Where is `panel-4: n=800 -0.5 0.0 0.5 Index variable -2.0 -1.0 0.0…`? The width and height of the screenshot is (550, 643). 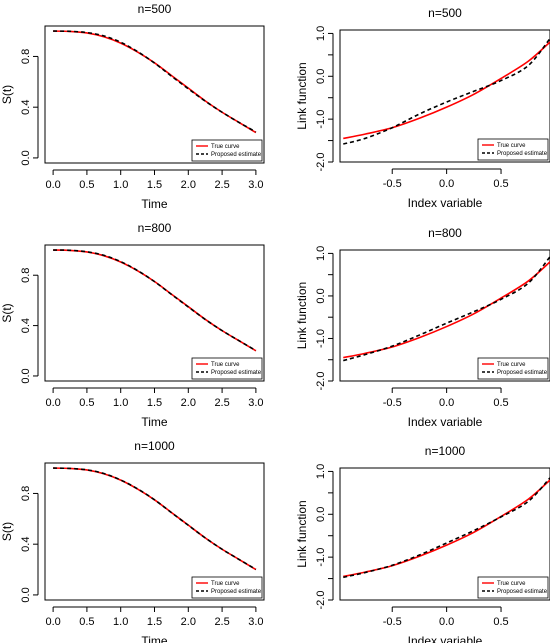
panel-4: n=800 -0.5 0.0 0.5 Index variable -2.0 -1.0 0.0… is located at coordinates (422, 327).